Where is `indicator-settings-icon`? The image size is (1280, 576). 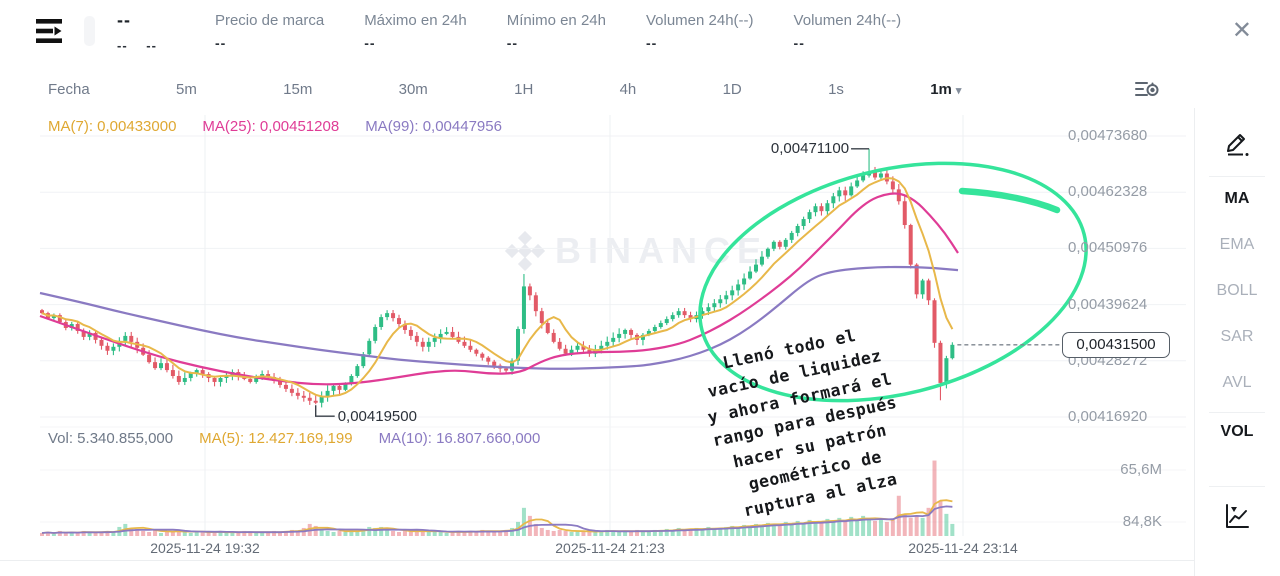 indicator-settings-icon is located at coordinates (1147, 89).